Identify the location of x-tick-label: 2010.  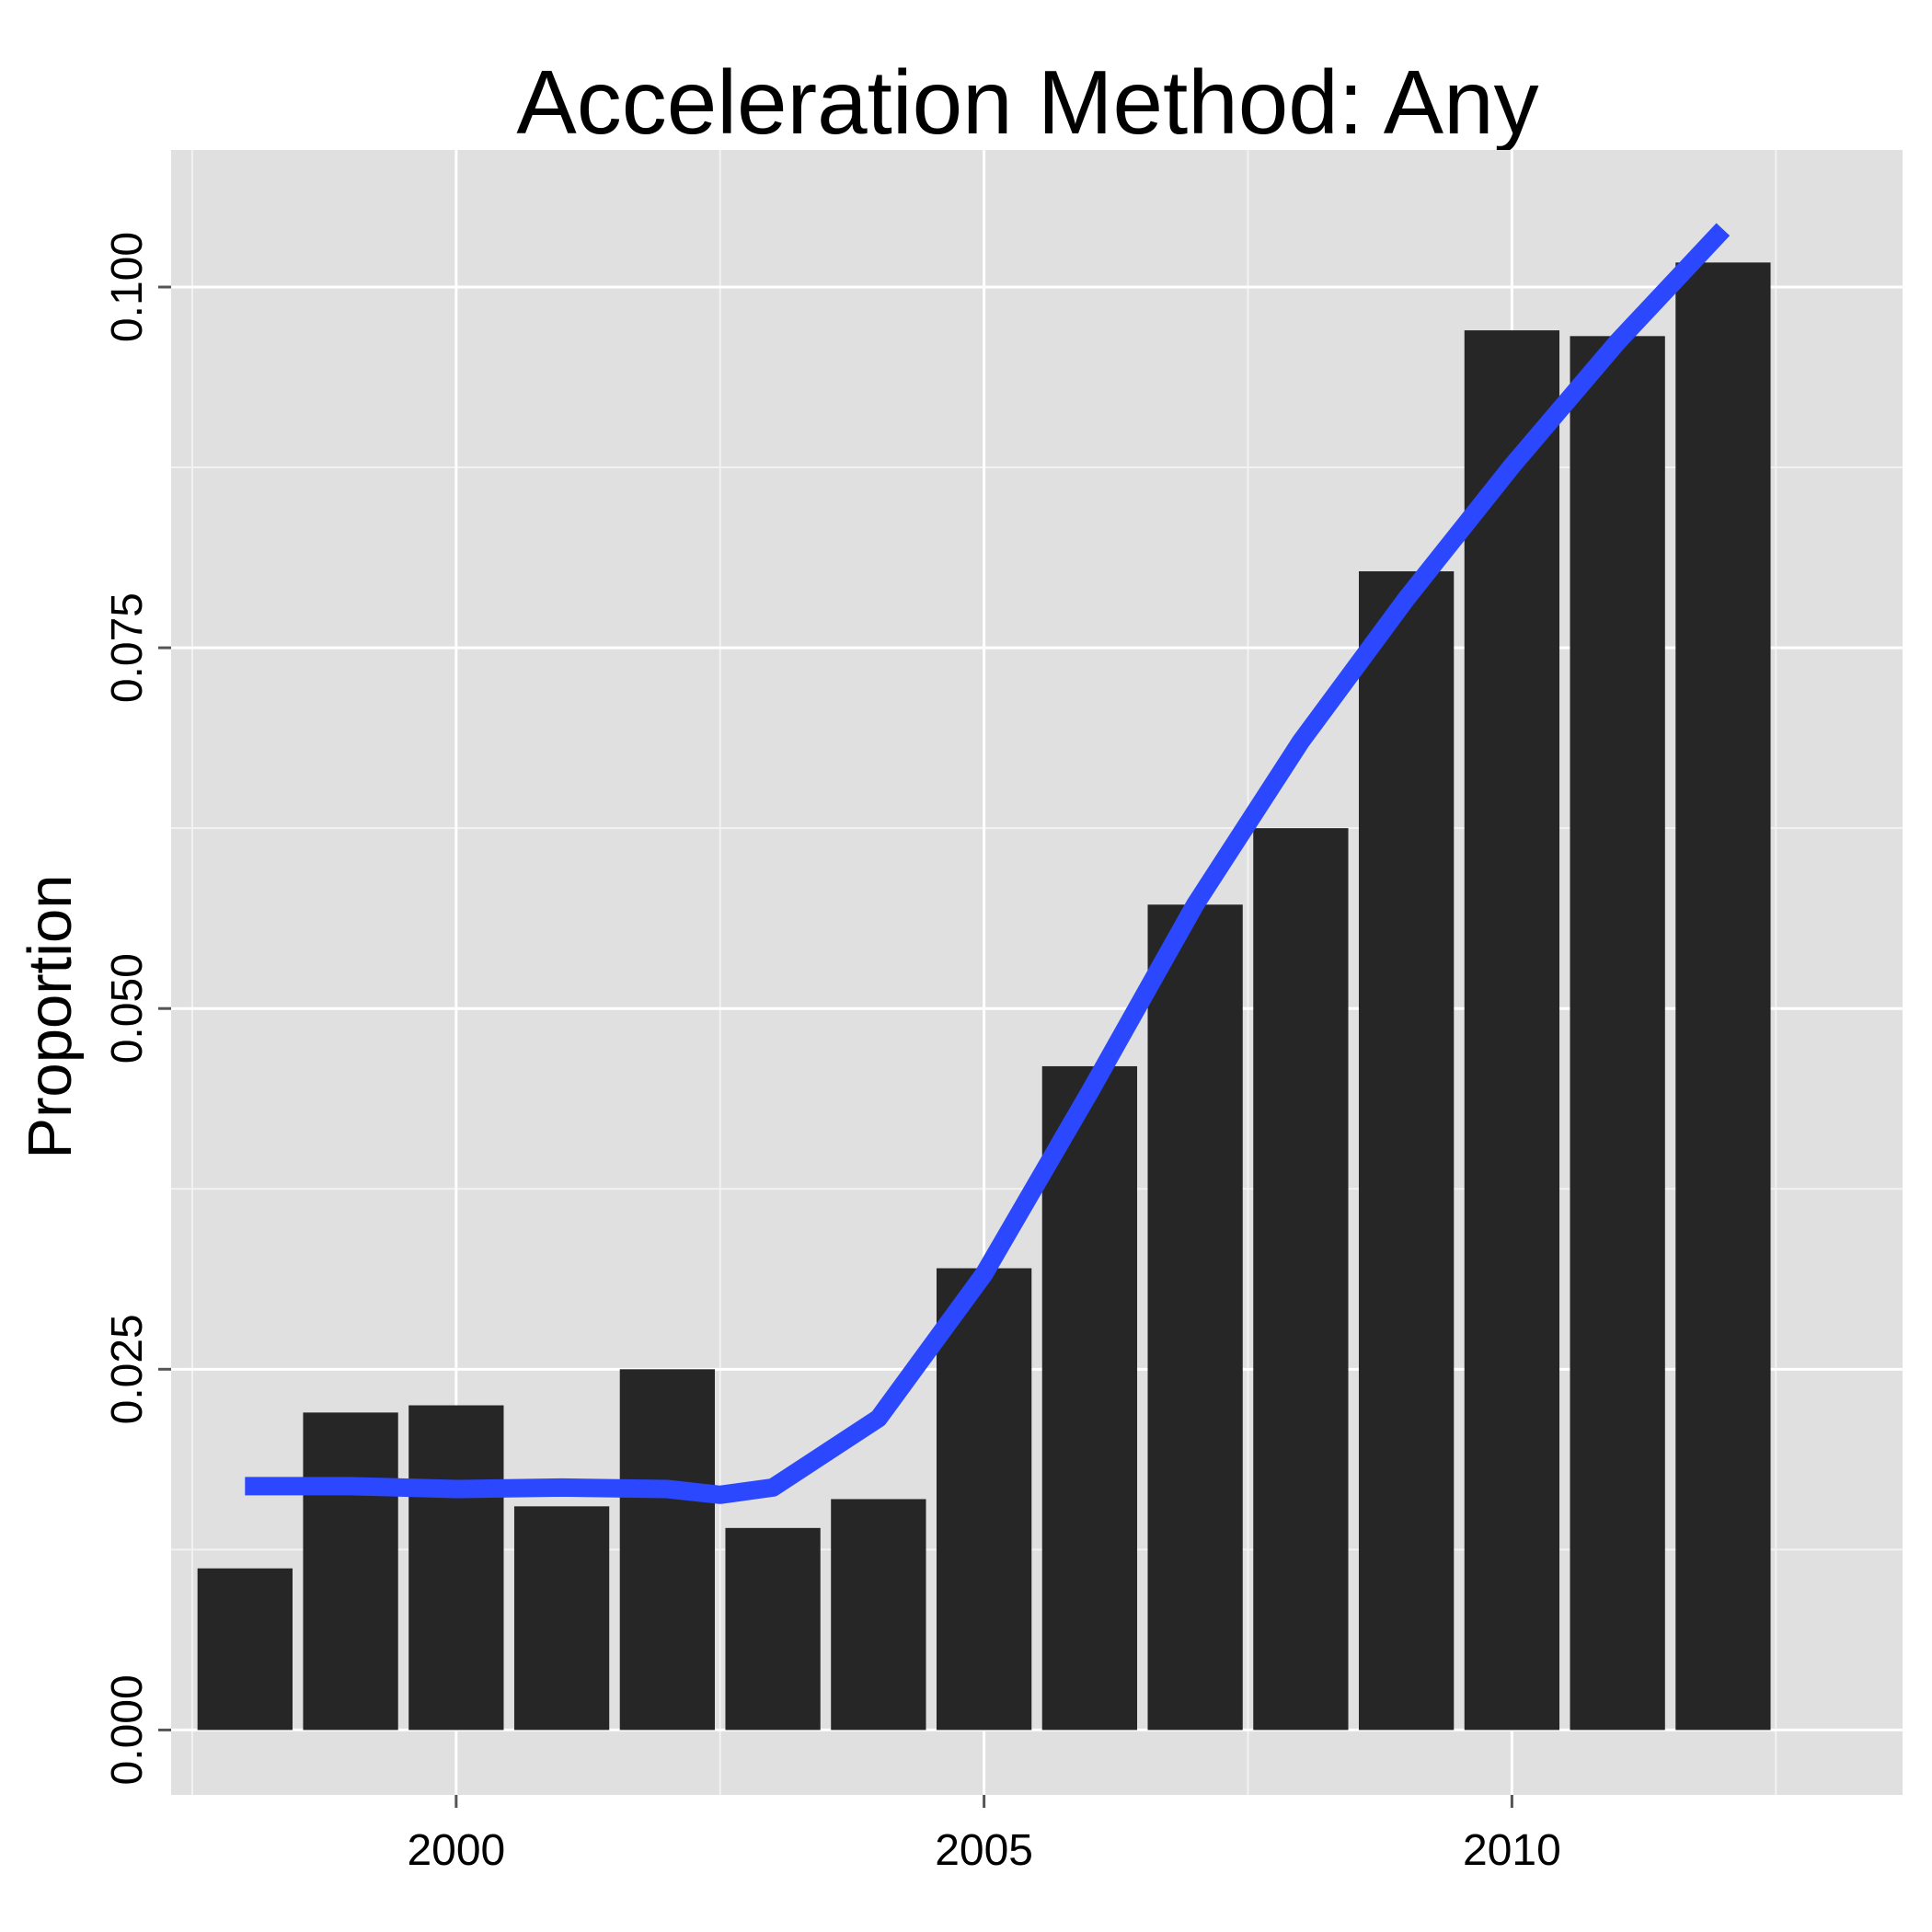
(1512, 1850).